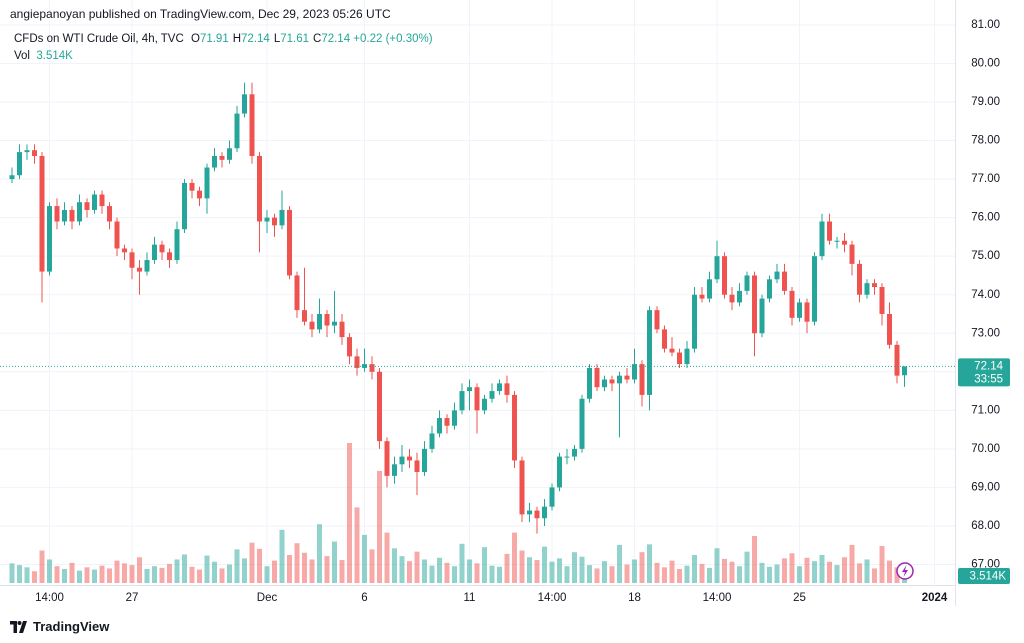 This screenshot has width=1024, height=643. Describe the element at coordinates (393, 39) in the screenshot. I see `change: +0.22 (+0.30%)` at that location.